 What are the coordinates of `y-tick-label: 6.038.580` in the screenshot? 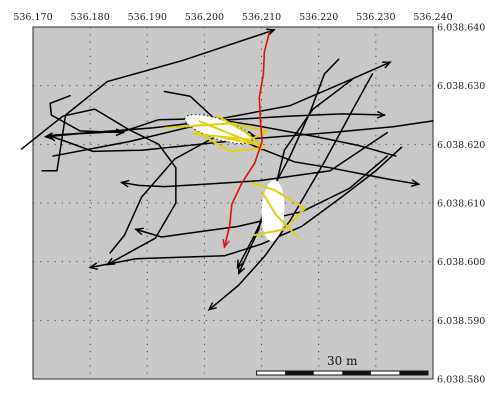 It's located at (461, 380).